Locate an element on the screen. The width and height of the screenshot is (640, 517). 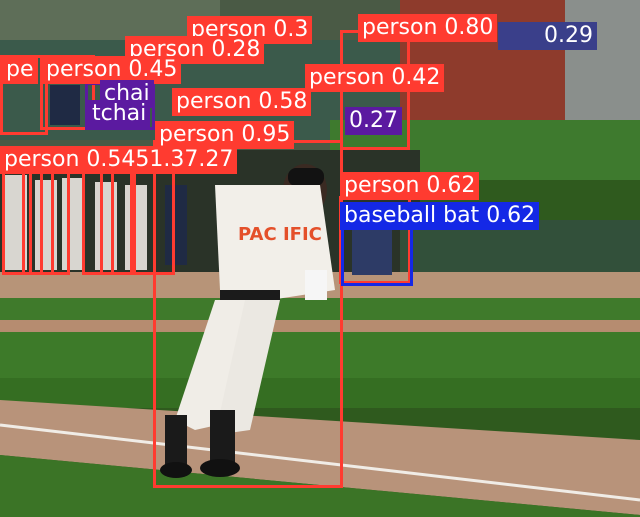
label-person-045: person 0.45 is located at coordinates (112, 70).